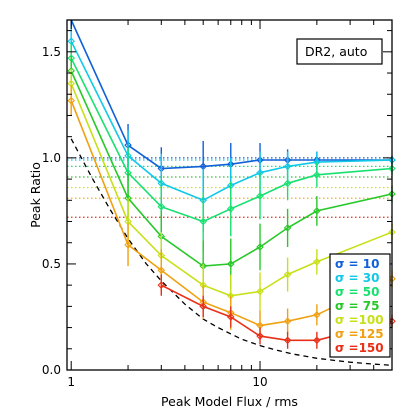 The image size is (415, 415). I want to click on legend-entry-6: σ =150, so click(359, 348).